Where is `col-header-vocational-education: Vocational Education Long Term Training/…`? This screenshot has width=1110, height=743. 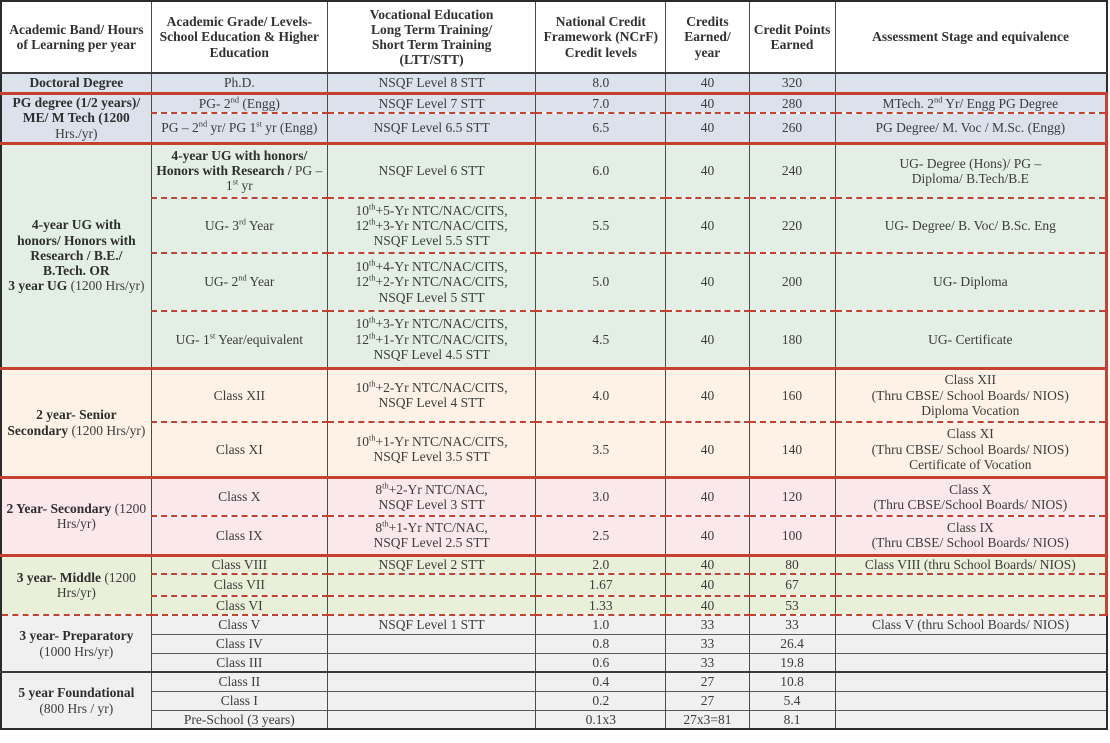
col-header-vocational-education: Vocational Education Long Term Training/… is located at coordinates (431, 37).